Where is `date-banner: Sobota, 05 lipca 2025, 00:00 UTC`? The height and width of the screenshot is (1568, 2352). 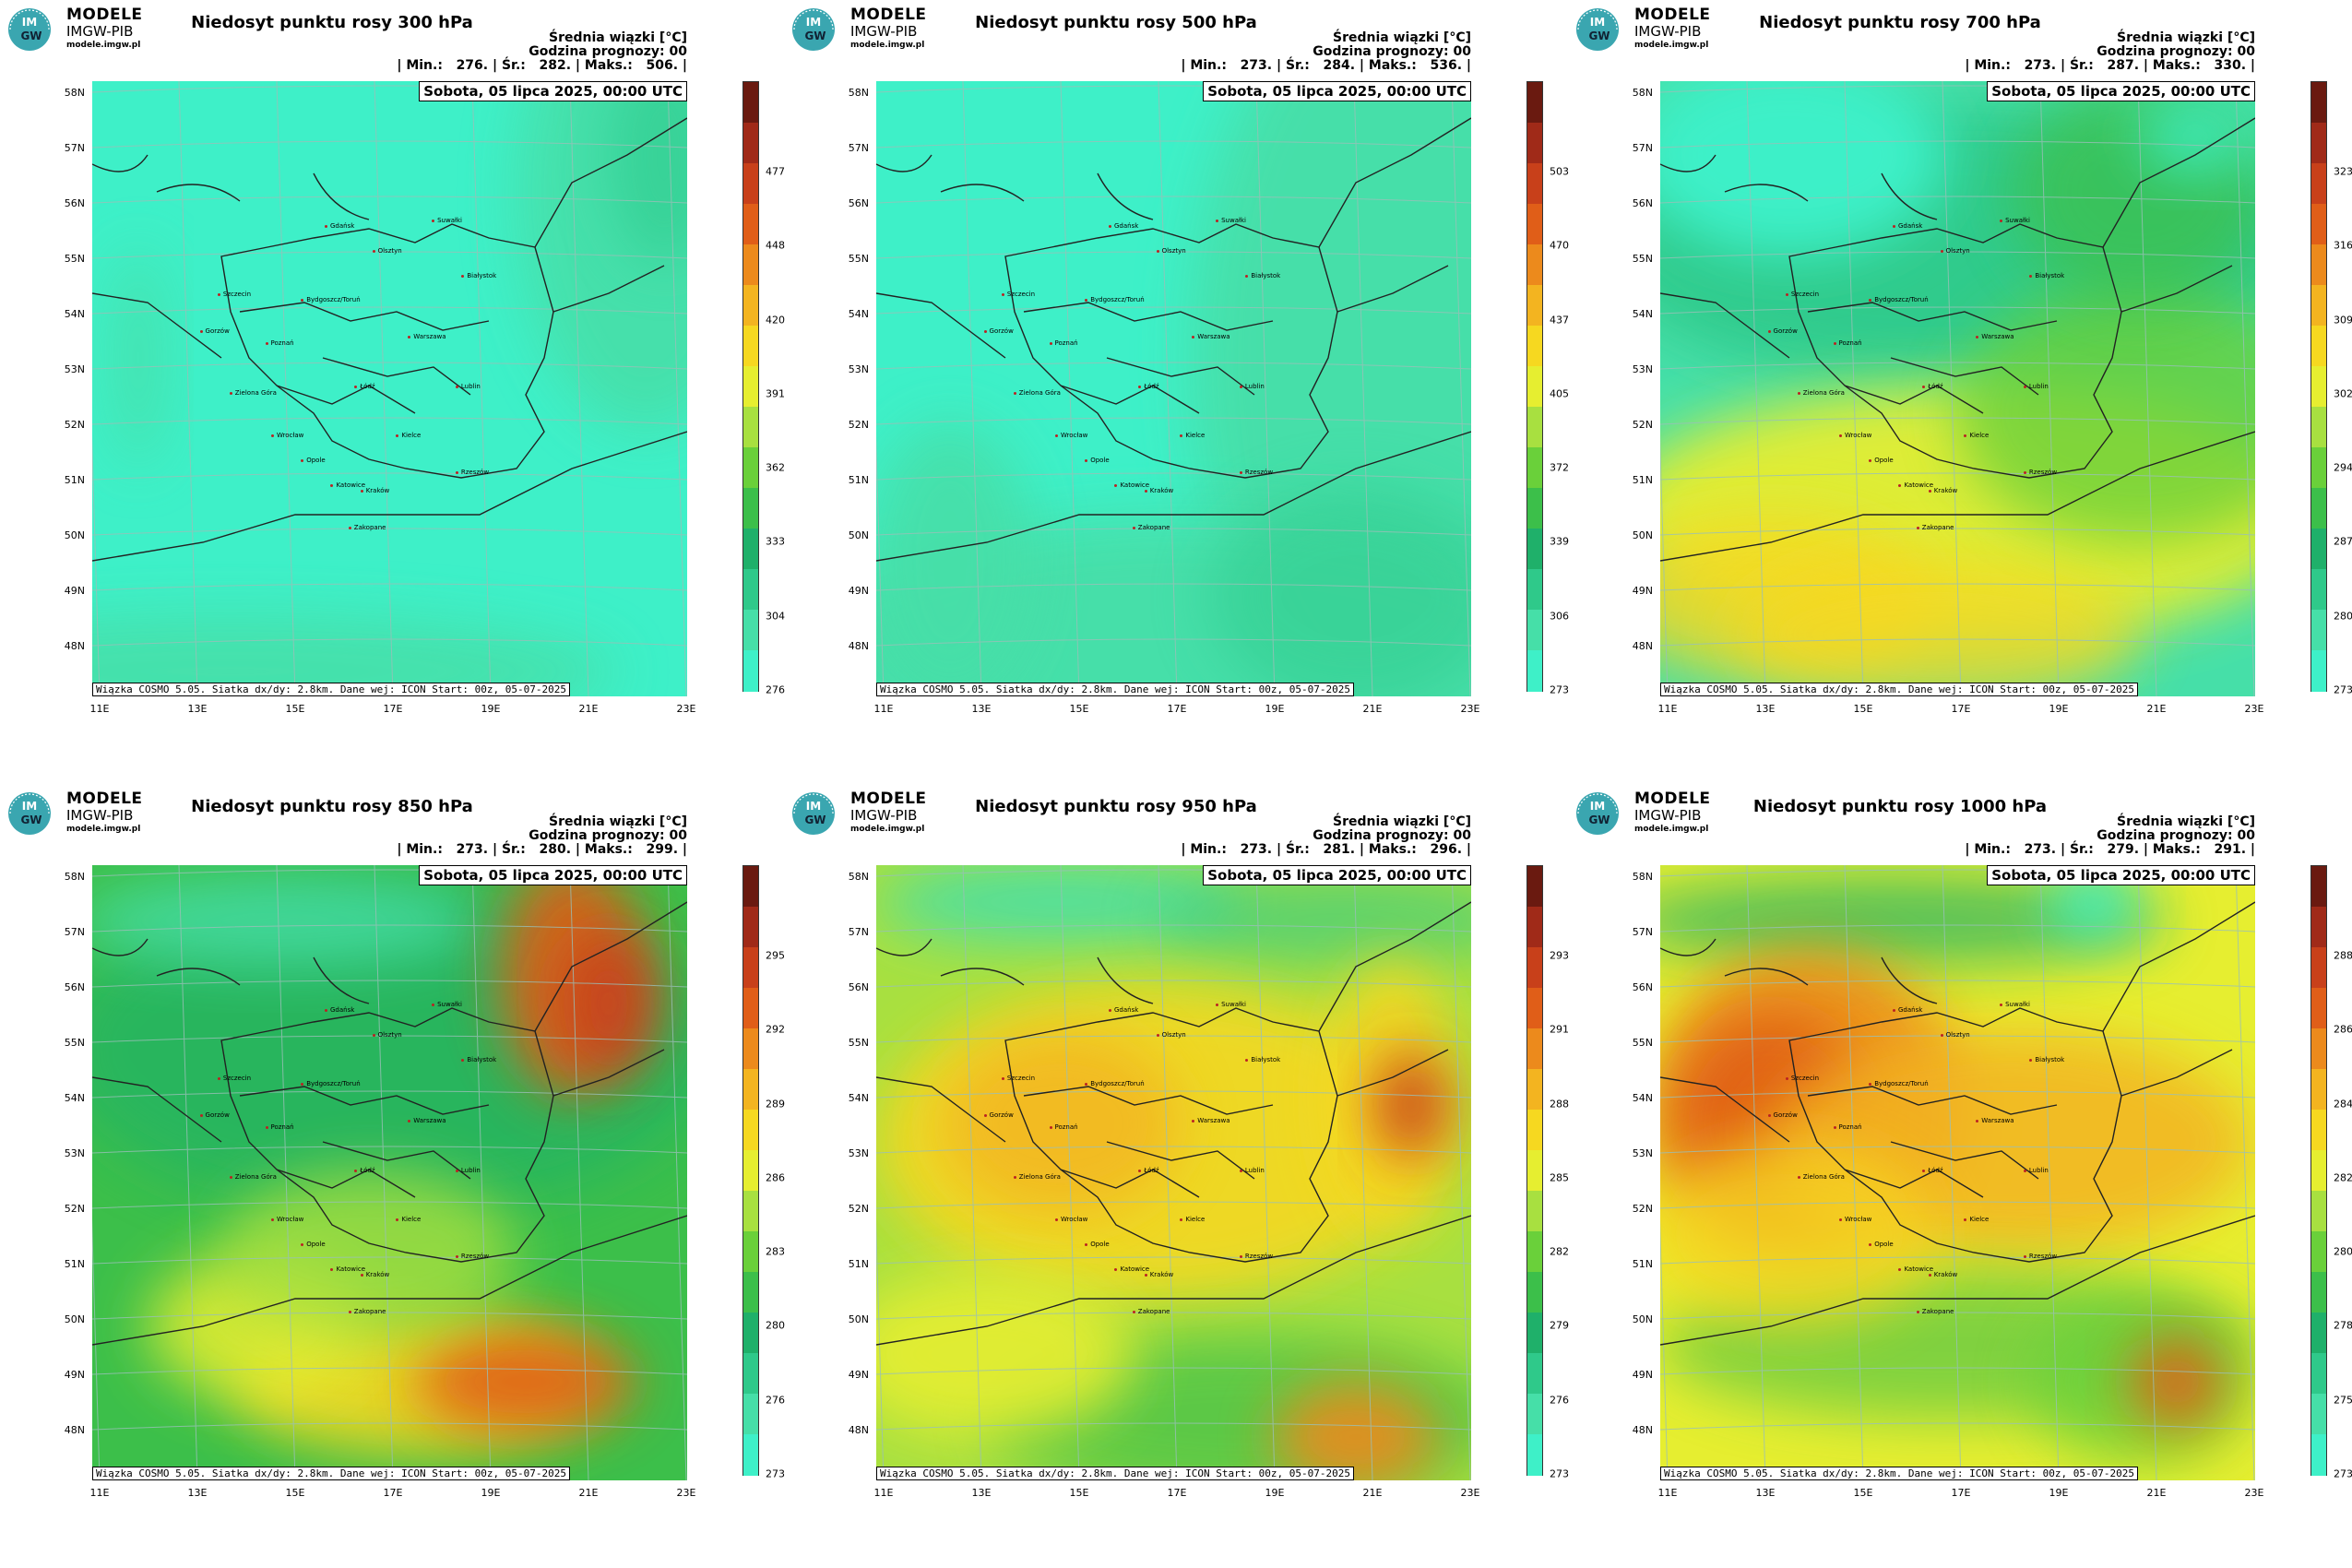
date-banner: Sobota, 05 lipca 2025, 00:00 UTC is located at coordinates (2121, 875).